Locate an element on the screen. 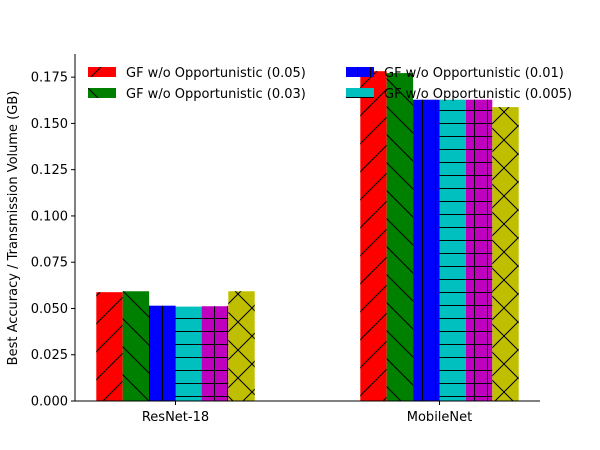 The image size is (600, 450). legend-entry: GF w/o Opportunistic (0.005) is located at coordinates (459, 94).